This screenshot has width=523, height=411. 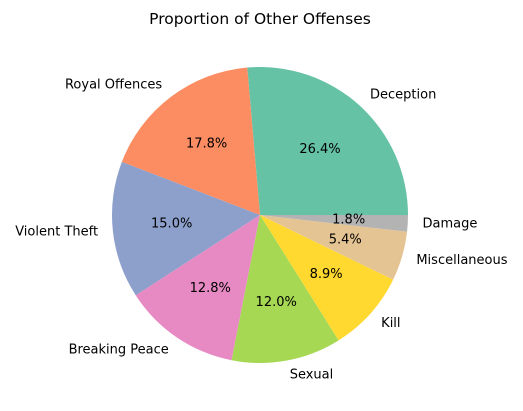 I want to click on slice-sexual, so click(x=285, y=289).